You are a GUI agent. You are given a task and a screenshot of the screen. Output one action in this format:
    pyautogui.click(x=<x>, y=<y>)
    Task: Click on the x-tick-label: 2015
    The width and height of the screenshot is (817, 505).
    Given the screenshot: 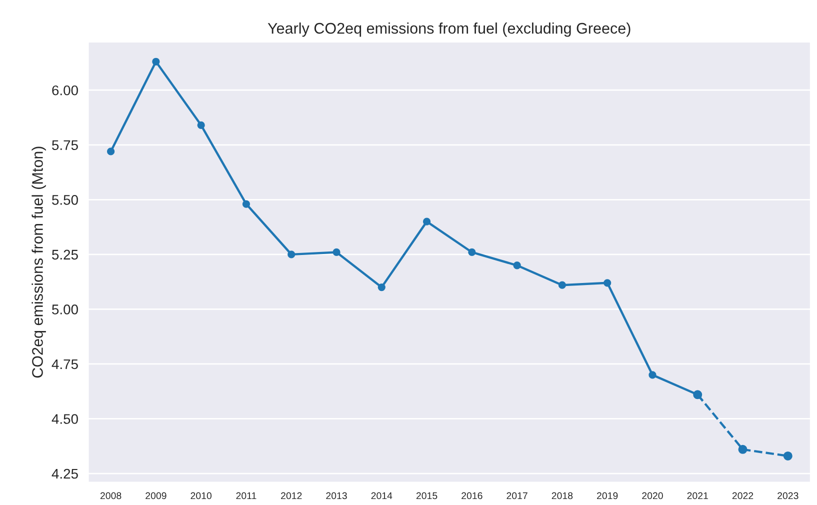 What is the action you would take?
    pyautogui.click(x=427, y=496)
    